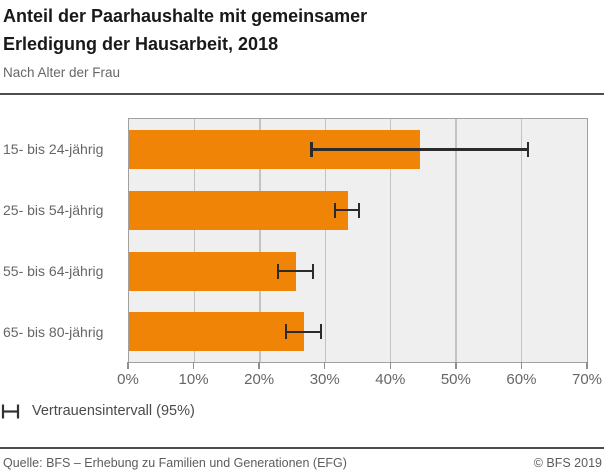 Image resolution: width=604 pixels, height=476 pixels. Describe the element at coordinates (53, 332) in the screenshot. I see `category-label: 65- bis 80-jährig` at that location.